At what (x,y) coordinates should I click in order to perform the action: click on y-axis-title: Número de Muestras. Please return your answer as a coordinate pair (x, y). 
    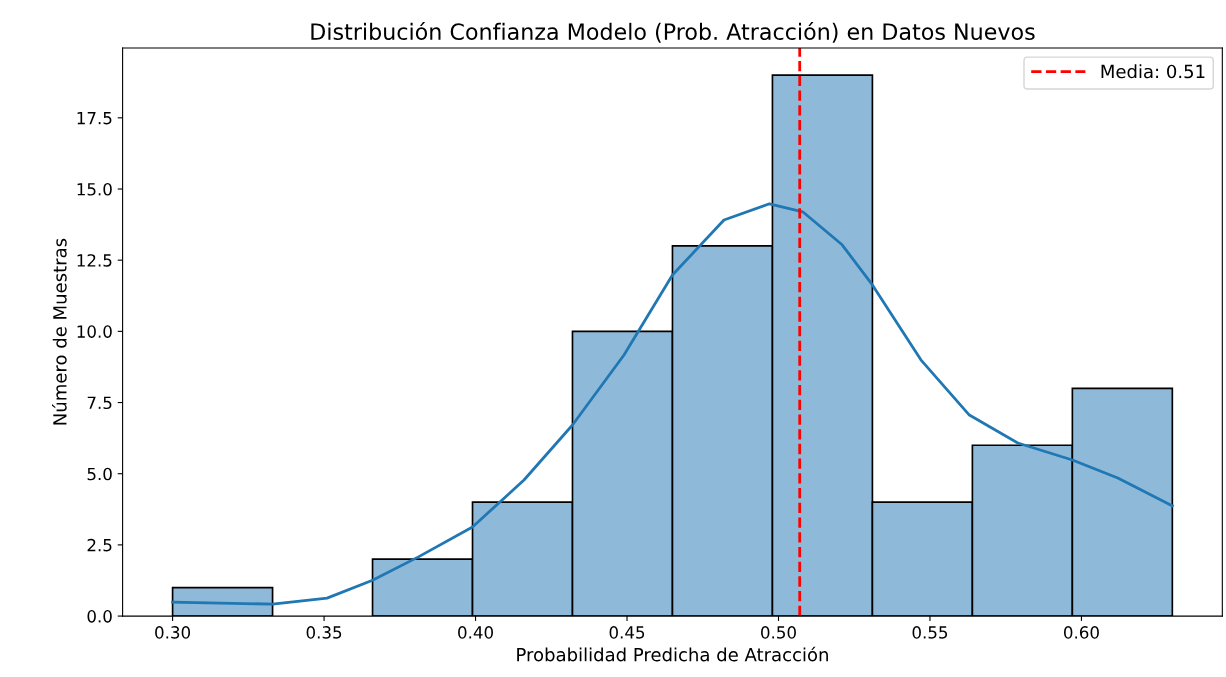
    Looking at the image, I should click on (59, 331).